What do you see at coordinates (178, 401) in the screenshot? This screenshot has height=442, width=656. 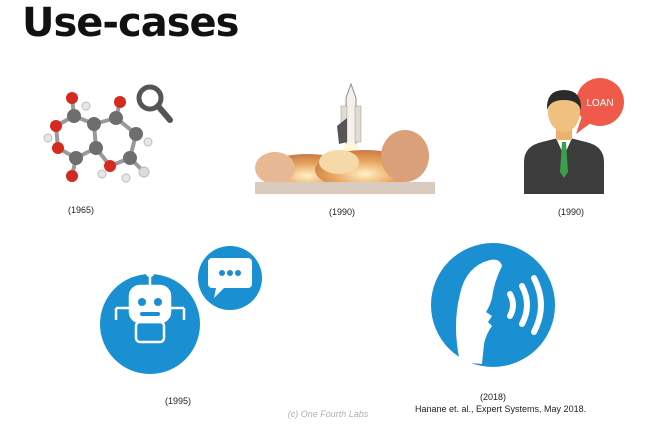 I see `caption-1995: (1995)` at bounding box center [178, 401].